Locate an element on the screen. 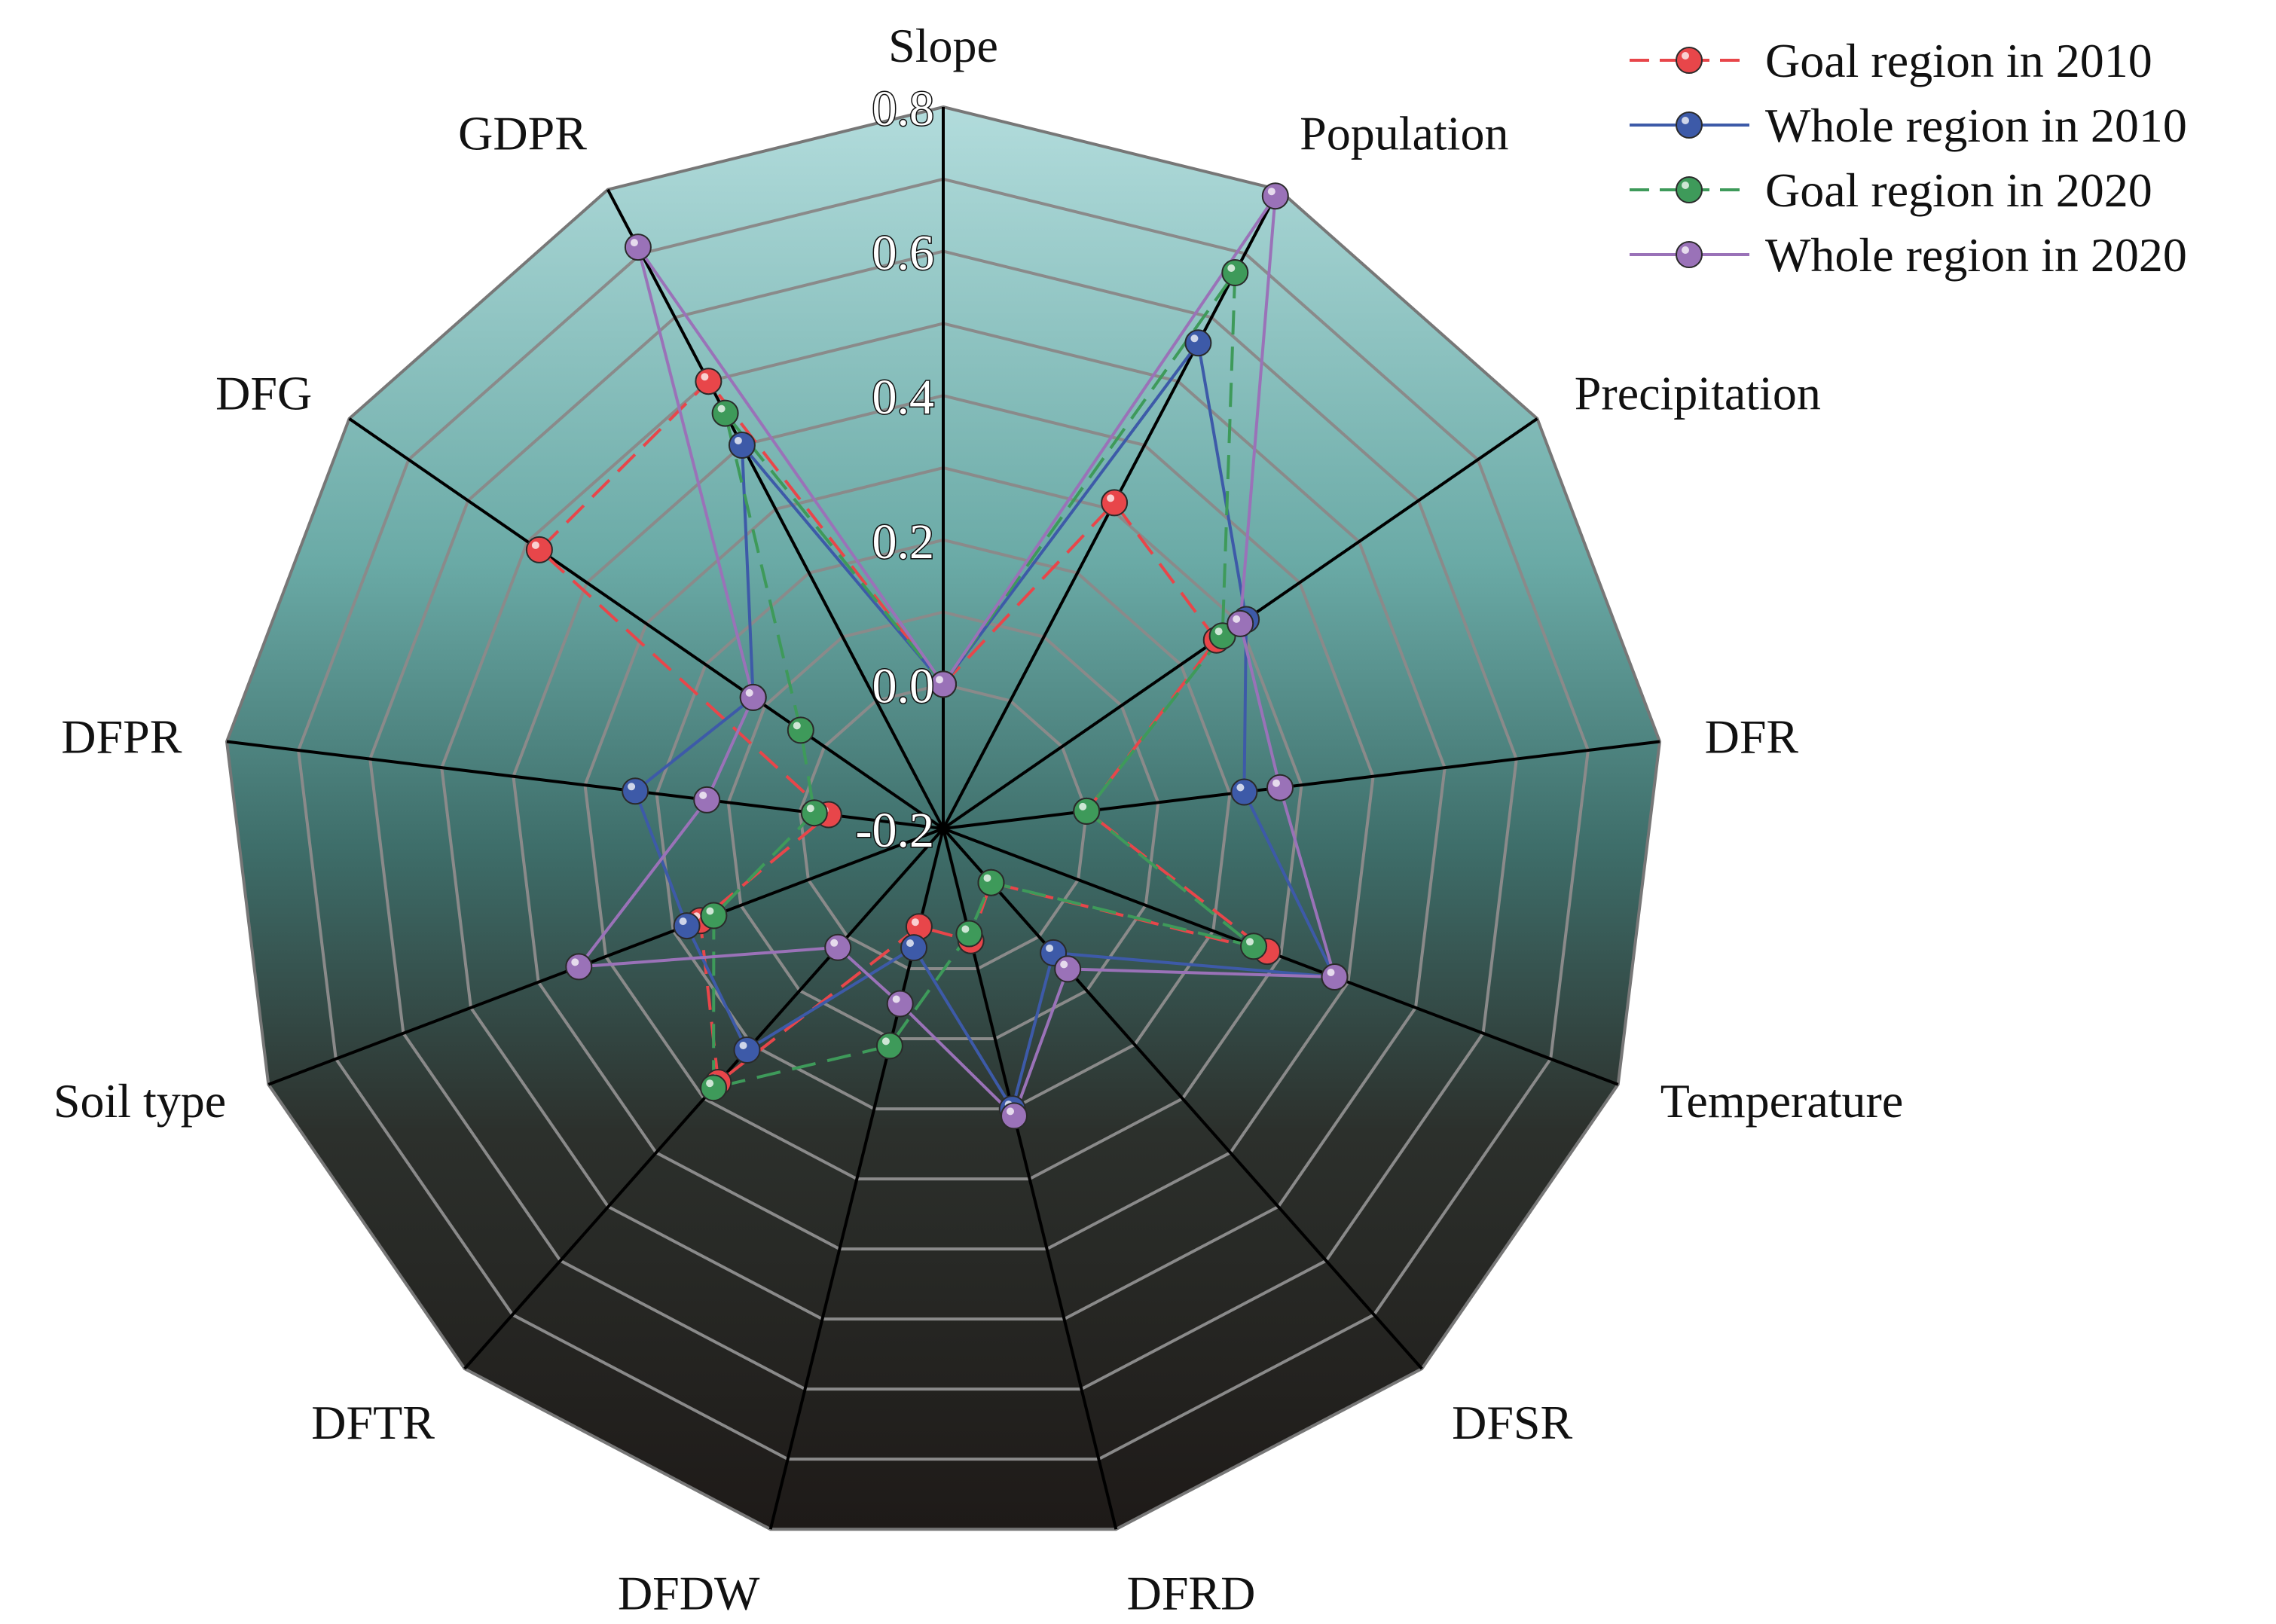 This screenshot has height=1624, width=2276. series-line is located at coordinates (984, 679).